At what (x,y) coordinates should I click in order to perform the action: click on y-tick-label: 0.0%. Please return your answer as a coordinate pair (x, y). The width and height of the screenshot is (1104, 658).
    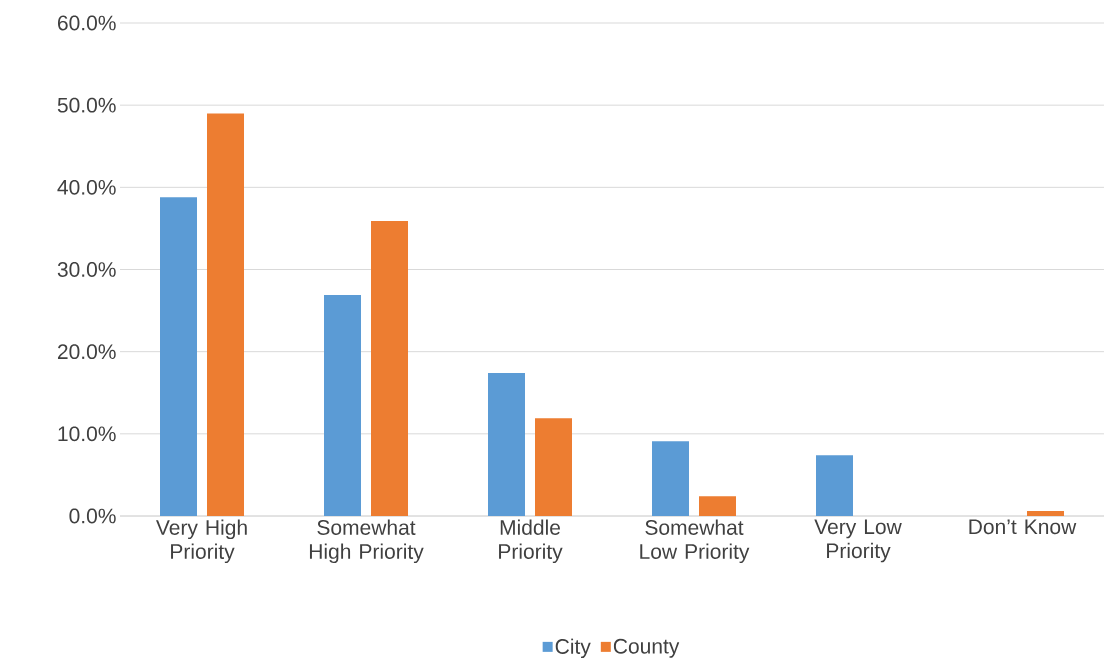
    Looking at the image, I should click on (92, 516).